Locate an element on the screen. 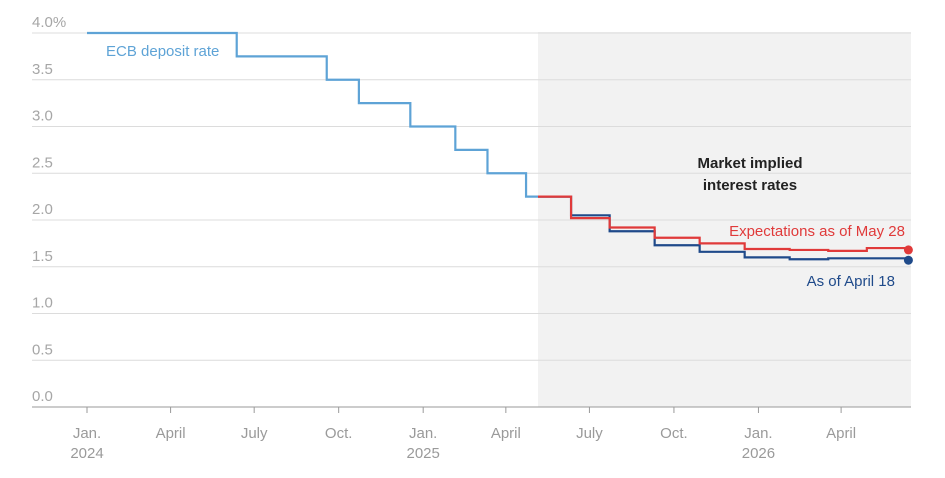  x-tick-year: 2025 is located at coordinates (422, 453).